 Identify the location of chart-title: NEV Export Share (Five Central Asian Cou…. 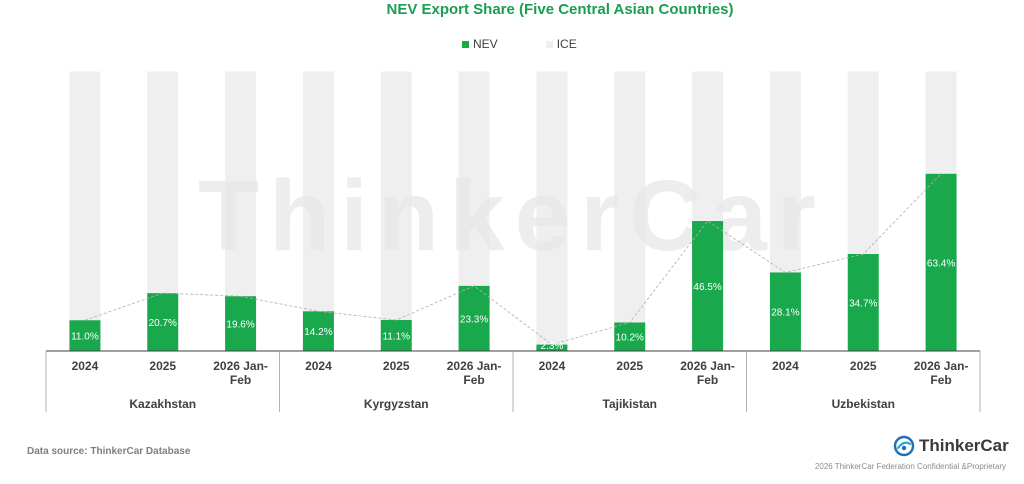
(560, 9).